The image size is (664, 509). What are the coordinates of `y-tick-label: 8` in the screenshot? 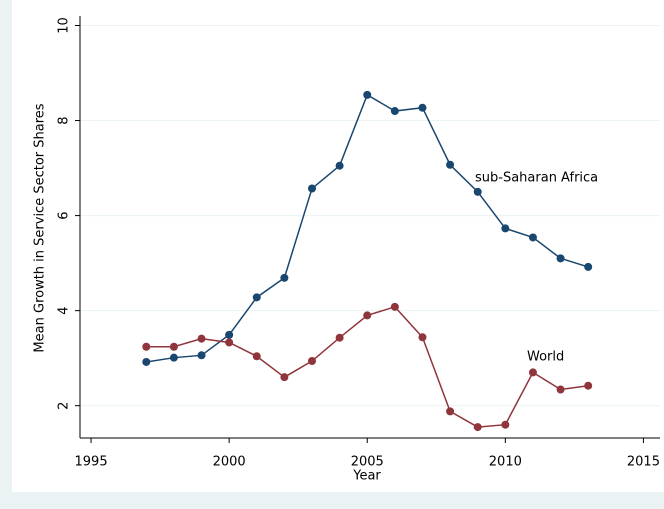 It's located at (64, 120).